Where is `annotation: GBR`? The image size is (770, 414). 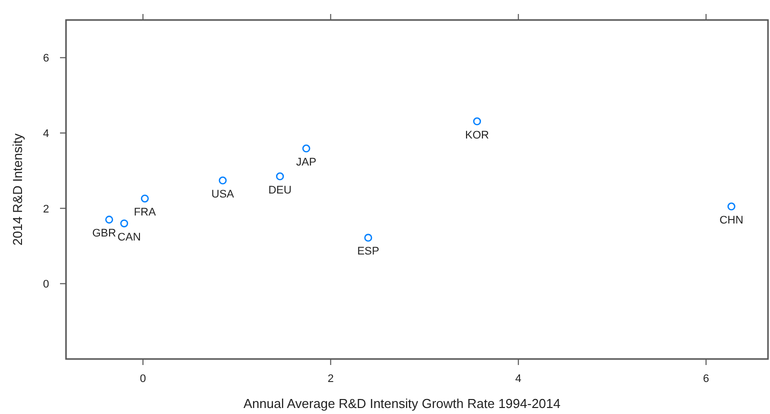 annotation: GBR is located at coordinates (104, 234).